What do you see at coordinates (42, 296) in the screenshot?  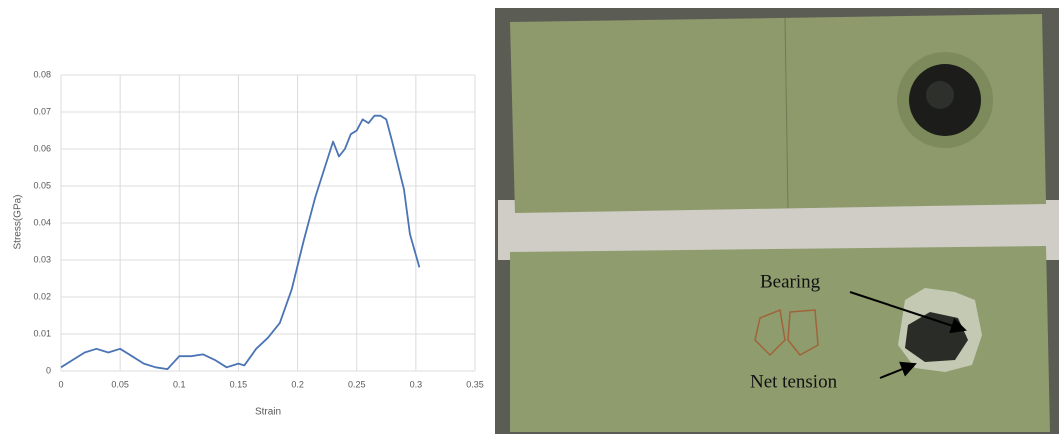 I see `y-tick-label: 0.02` at bounding box center [42, 296].